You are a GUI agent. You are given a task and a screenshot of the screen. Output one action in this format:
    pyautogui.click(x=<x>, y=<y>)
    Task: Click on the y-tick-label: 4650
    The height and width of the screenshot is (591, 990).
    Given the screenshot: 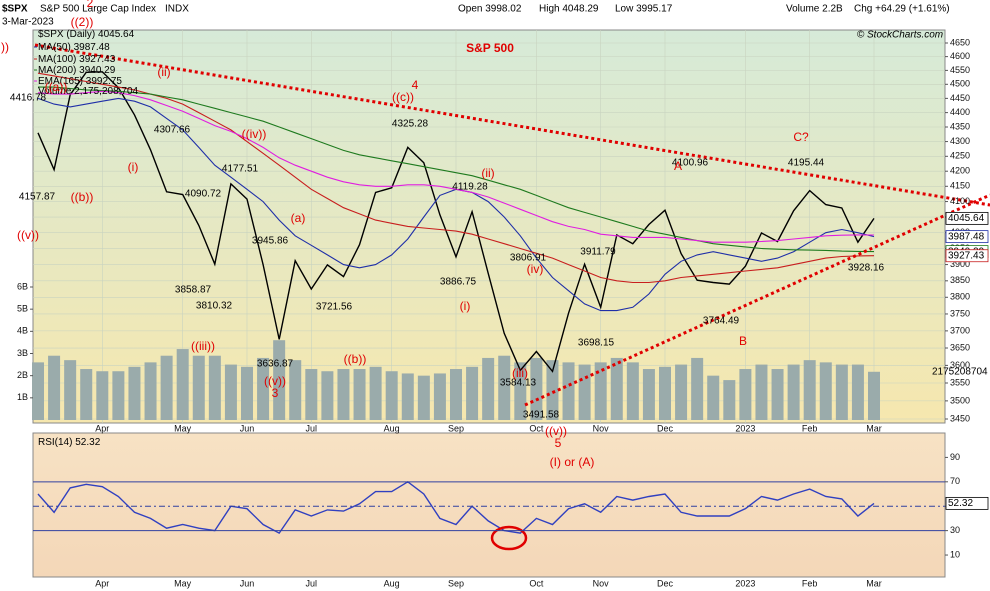 What is the action you would take?
    pyautogui.click(x=960, y=42)
    